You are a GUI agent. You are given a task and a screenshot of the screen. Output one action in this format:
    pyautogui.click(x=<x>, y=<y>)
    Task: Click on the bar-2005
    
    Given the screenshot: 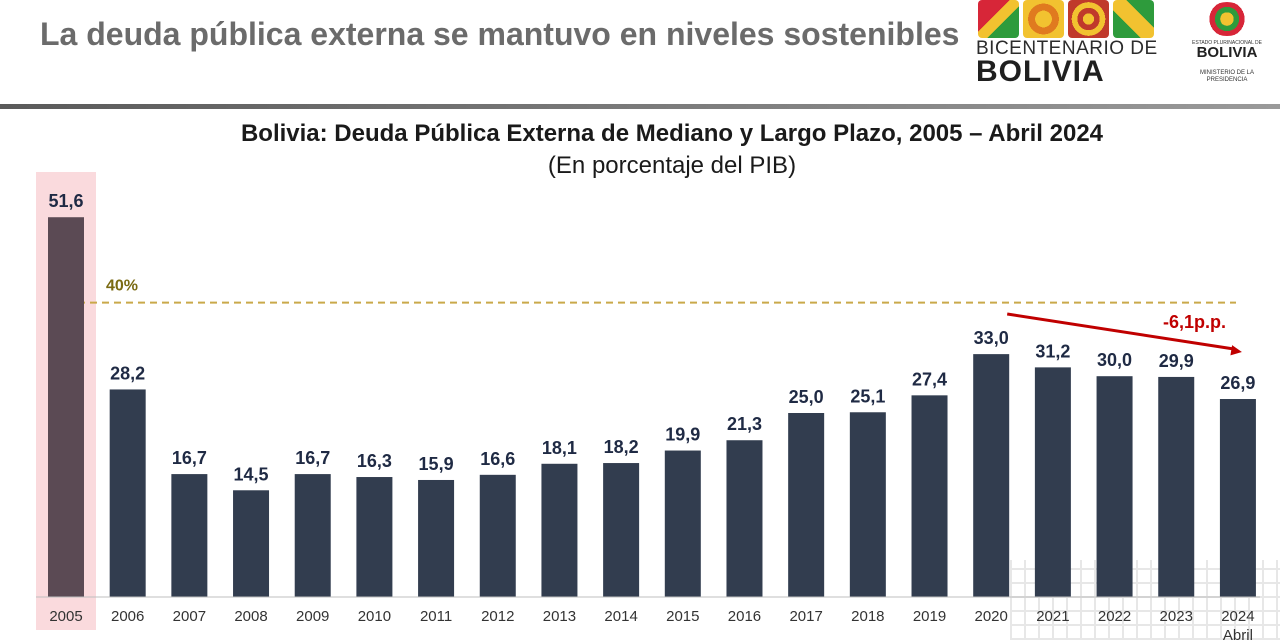 What is the action you would take?
    pyautogui.click(x=66, y=407)
    